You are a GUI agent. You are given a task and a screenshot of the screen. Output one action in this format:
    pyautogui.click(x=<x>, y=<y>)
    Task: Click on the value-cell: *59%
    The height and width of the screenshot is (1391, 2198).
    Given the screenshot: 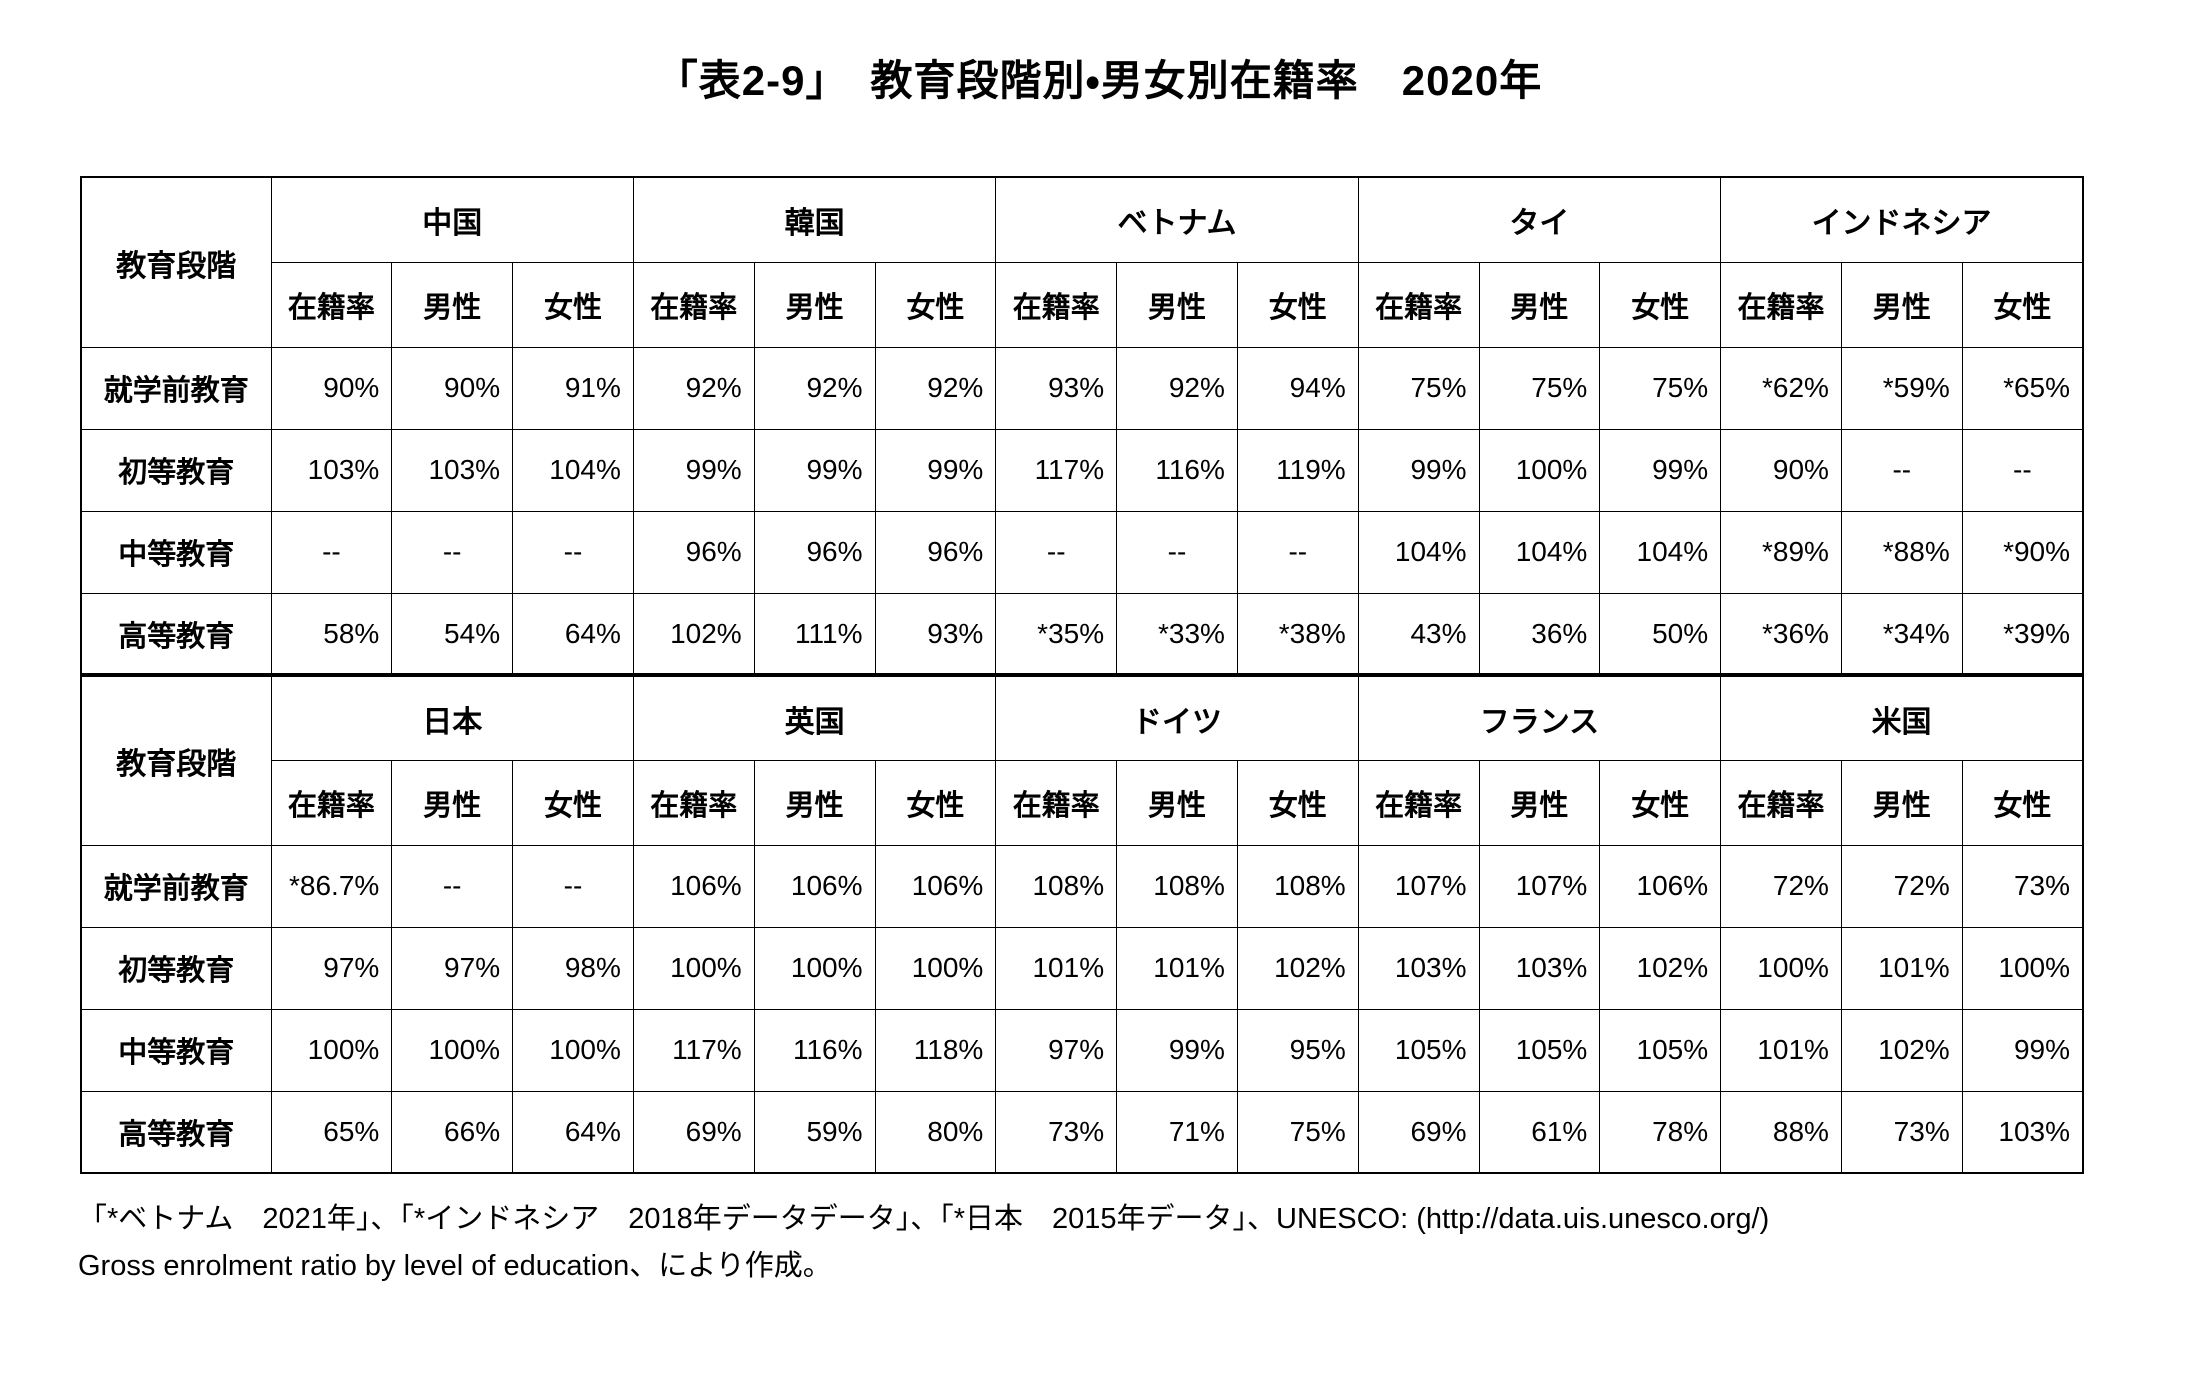 What is the action you would take?
    pyautogui.click(x=1901, y=388)
    